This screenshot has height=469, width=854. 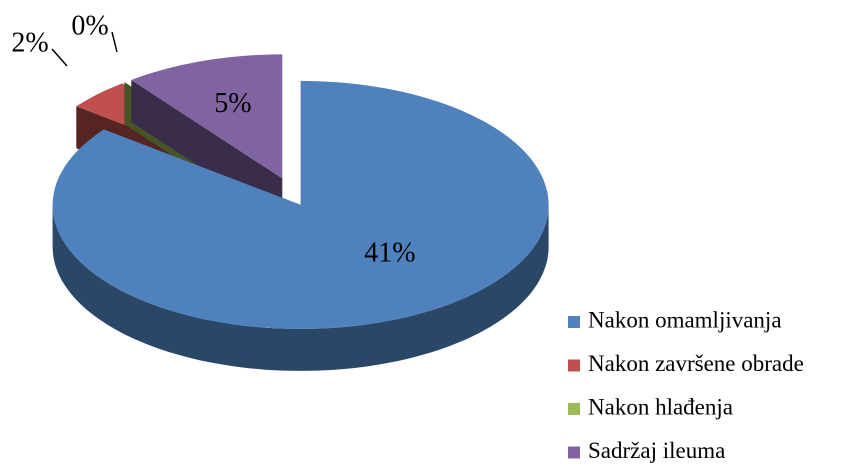 I want to click on data-label: 41%, so click(x=389, y=252).